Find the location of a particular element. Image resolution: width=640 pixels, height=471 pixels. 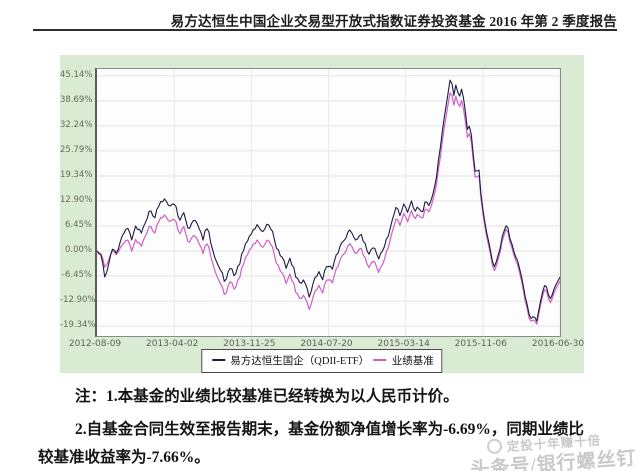

fund-line-swatch is located at coordinates (219, 360).